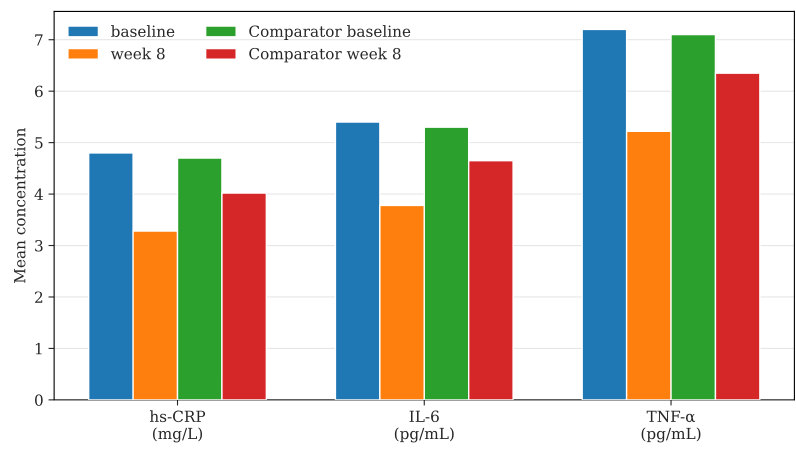  I want to click on y-tick-label: 0, so click(39, 400).